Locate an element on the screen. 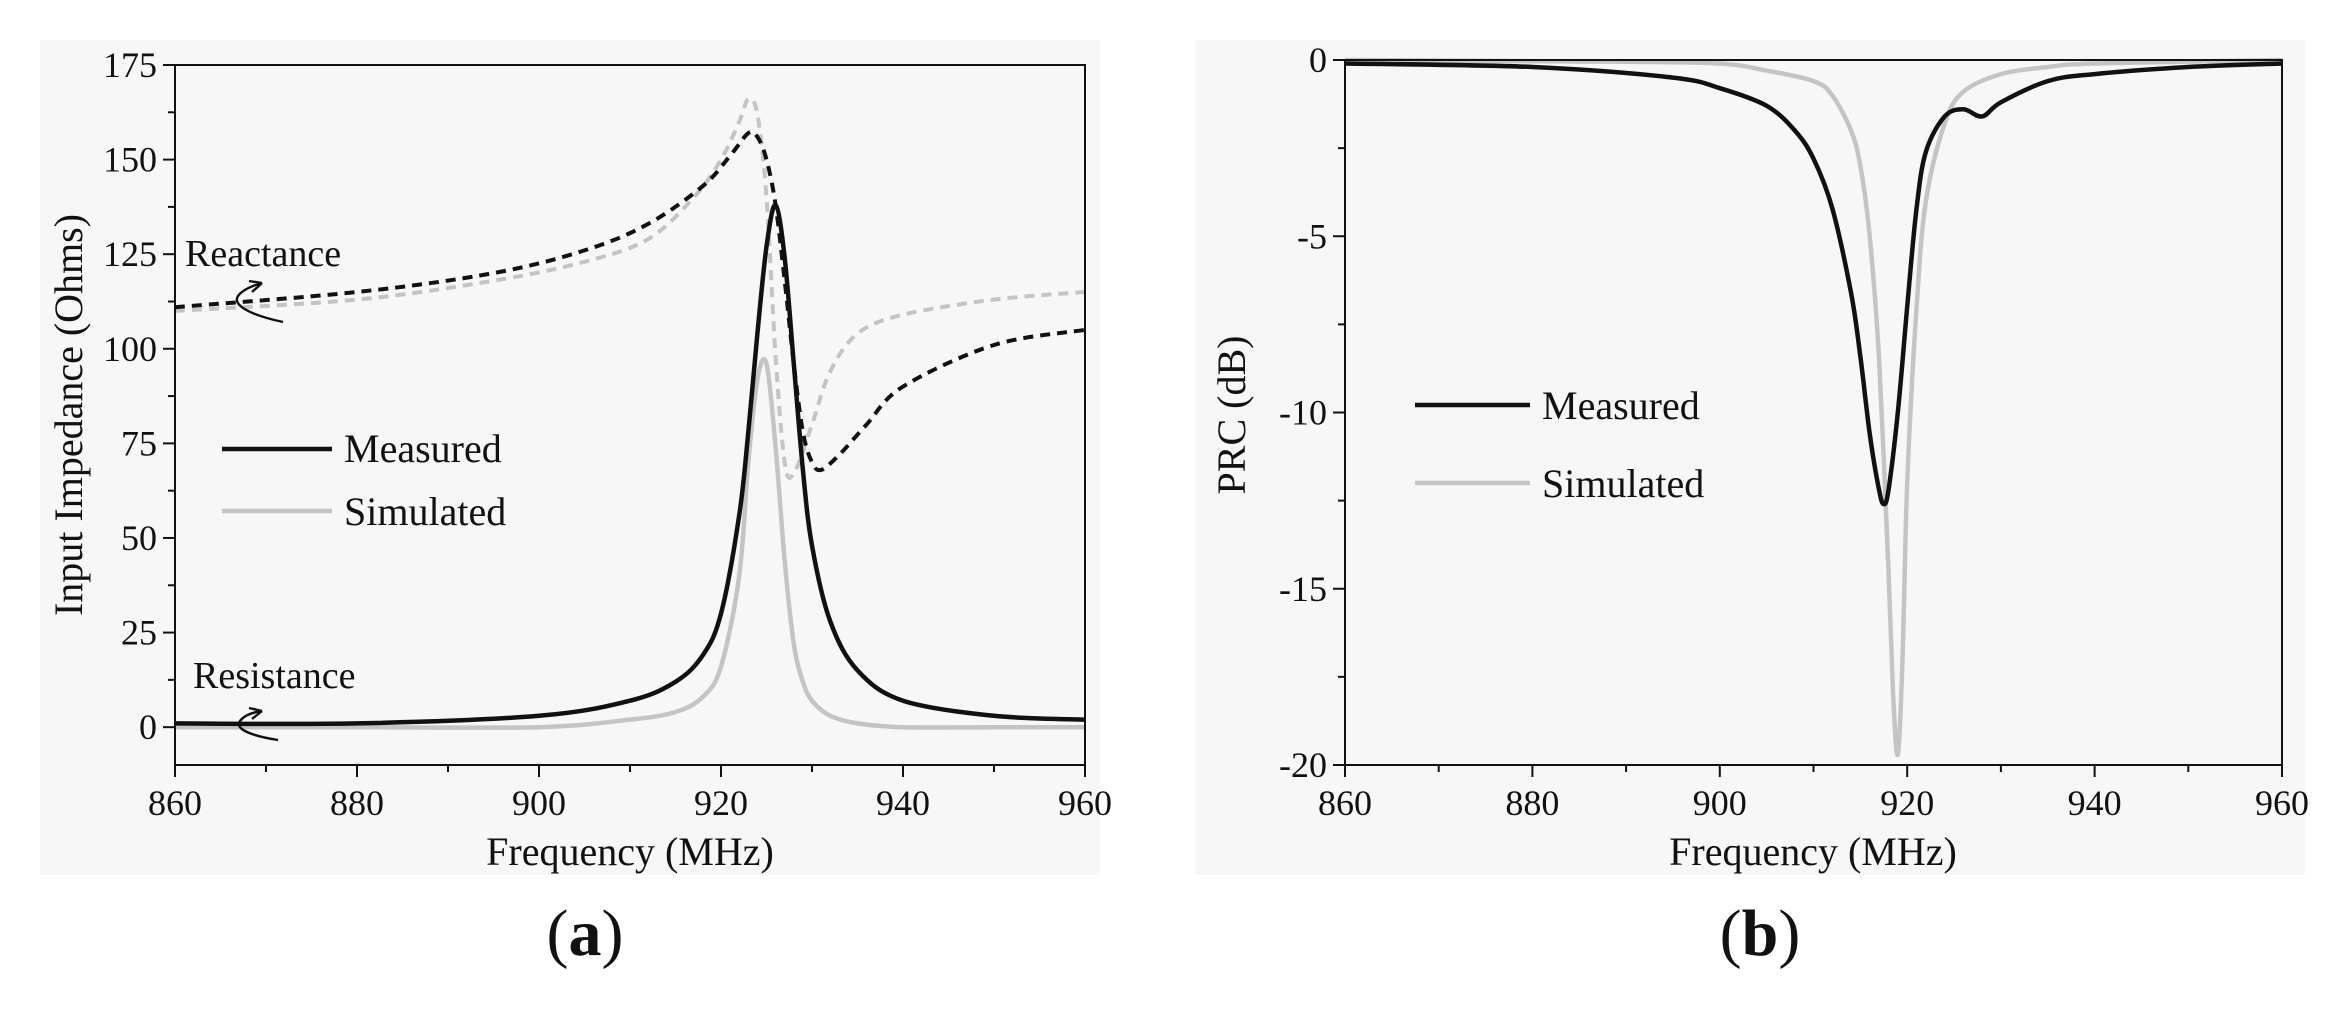  panel-a-y-axis-label: Input Impedance (Ohms) is located at coordinates (68, 415).